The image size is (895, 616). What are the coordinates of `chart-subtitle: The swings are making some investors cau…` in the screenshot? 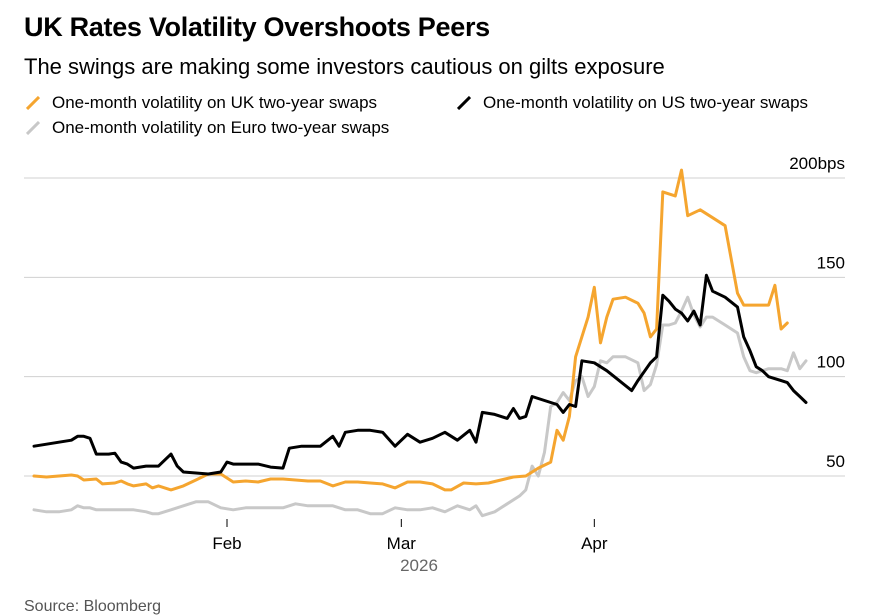 It's located at (344, 66).